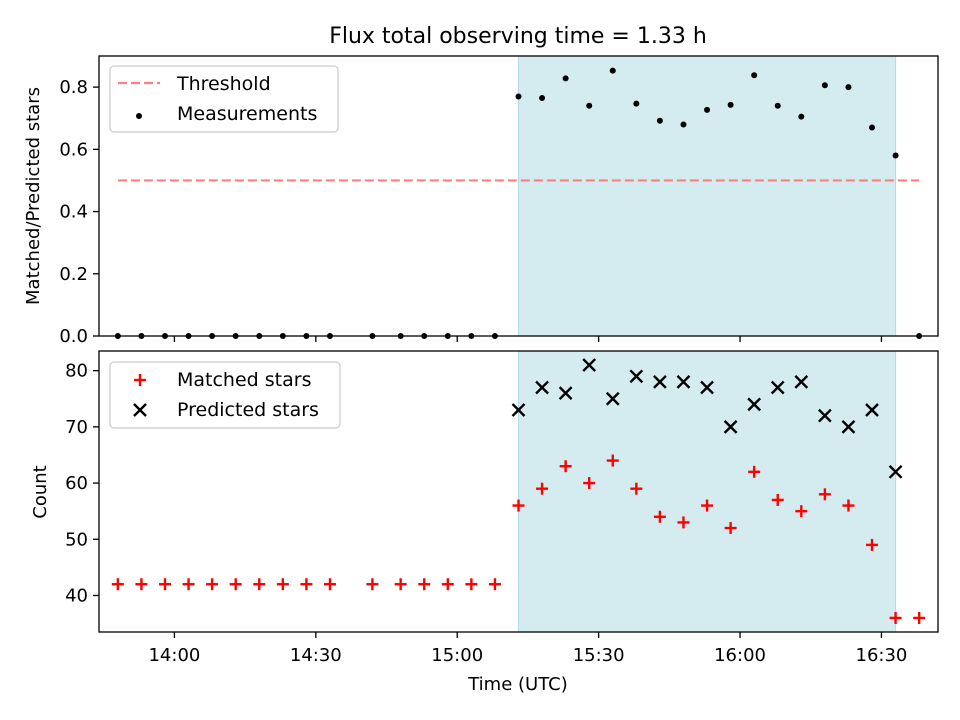  I want to click on legend-measurements-label: Measurements, so click(247, 114).